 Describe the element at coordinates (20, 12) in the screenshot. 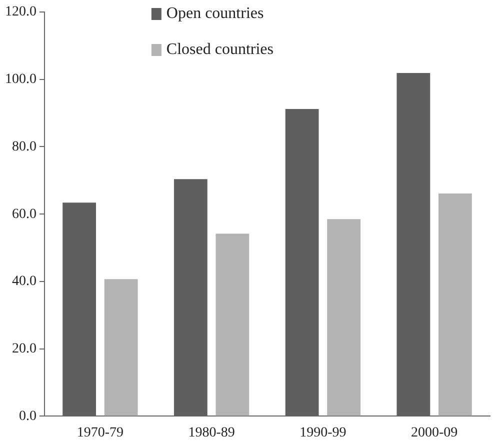

I see `y-tick-label: 120.0` at that location.